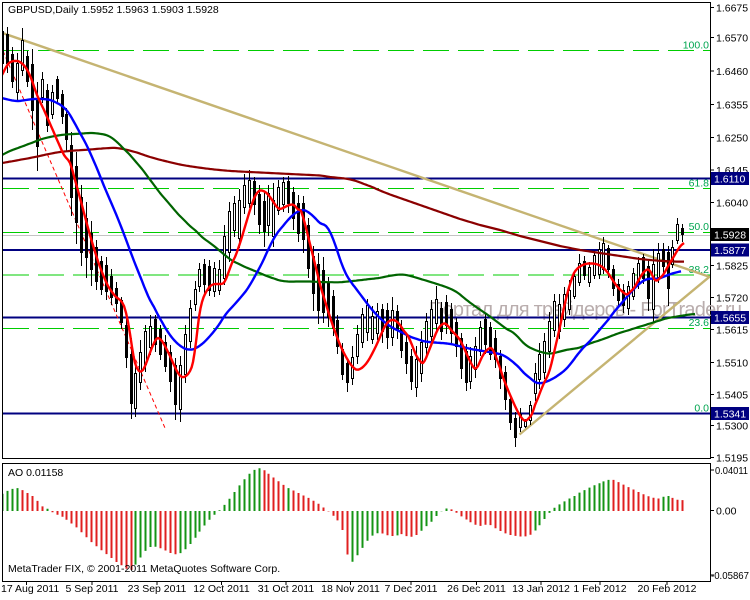 Image resolution: width=750 pixels, height=600 pixels. What do you see at coordinates (732, 331) in the screenshot?
I see `svg-text: 1.5615` at bounding box center [732, 331].